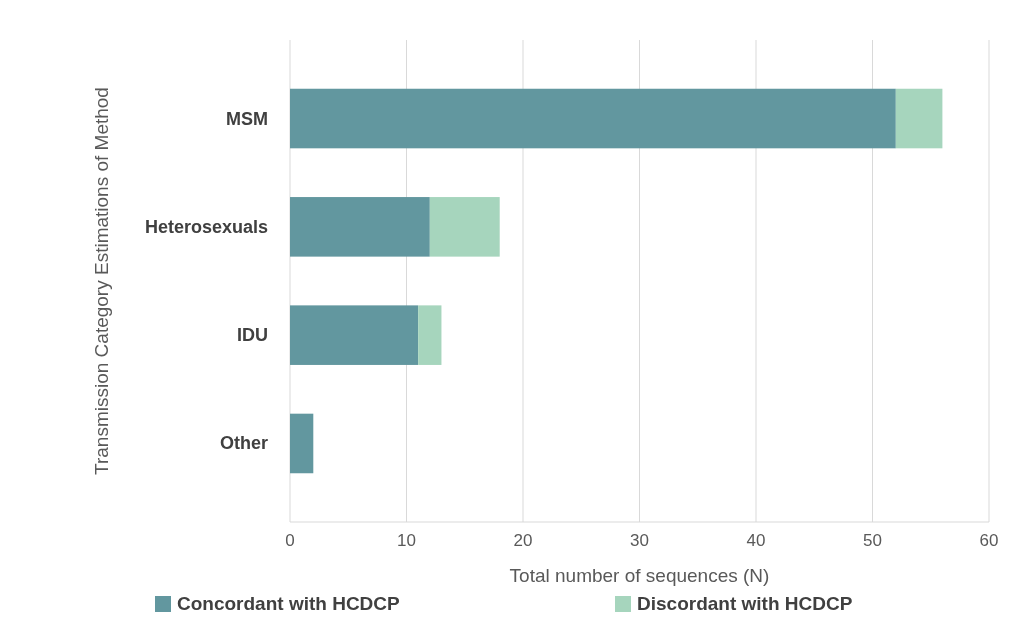  What do you see at coordinates (639, 575) in the screenshot?
I see `x-axis-title: Total number of sequences (N)` at bounding box center [639, 575].